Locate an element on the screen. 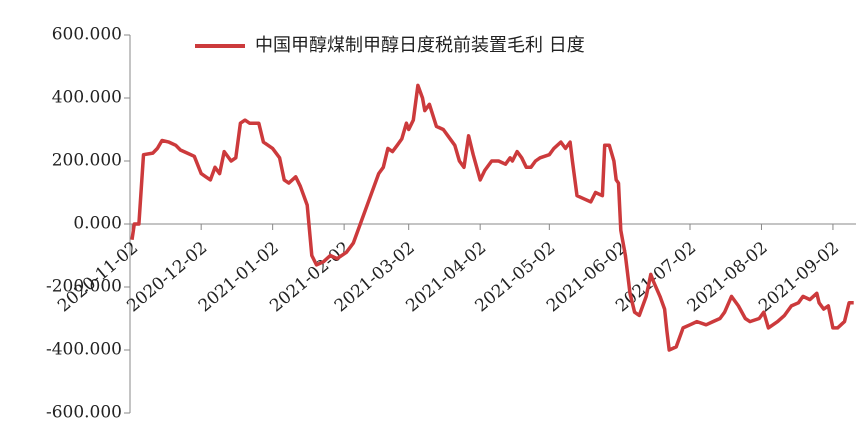  y-tick-label: 200.000 is located at coordinates (87, 161).